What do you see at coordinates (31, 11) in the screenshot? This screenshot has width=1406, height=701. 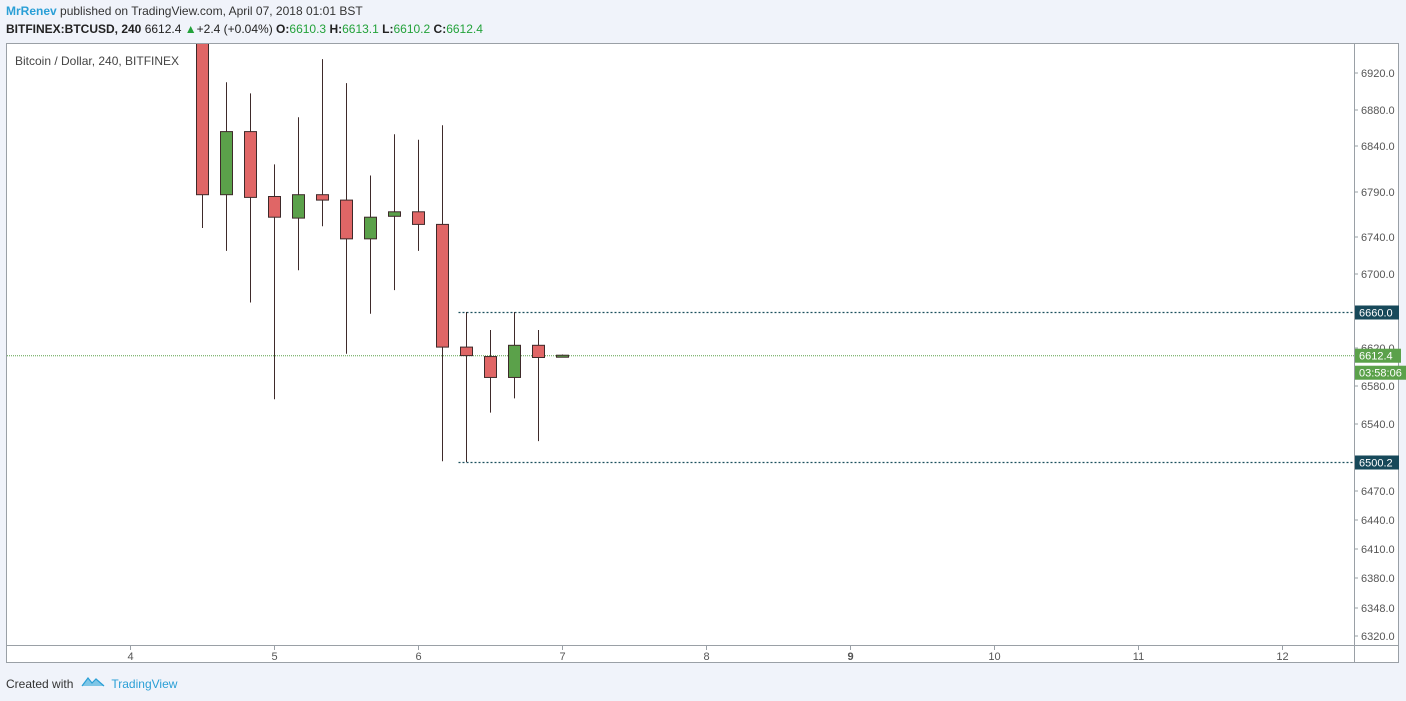 I see `author-link: MrRenev` at bounding box center [31, 11].